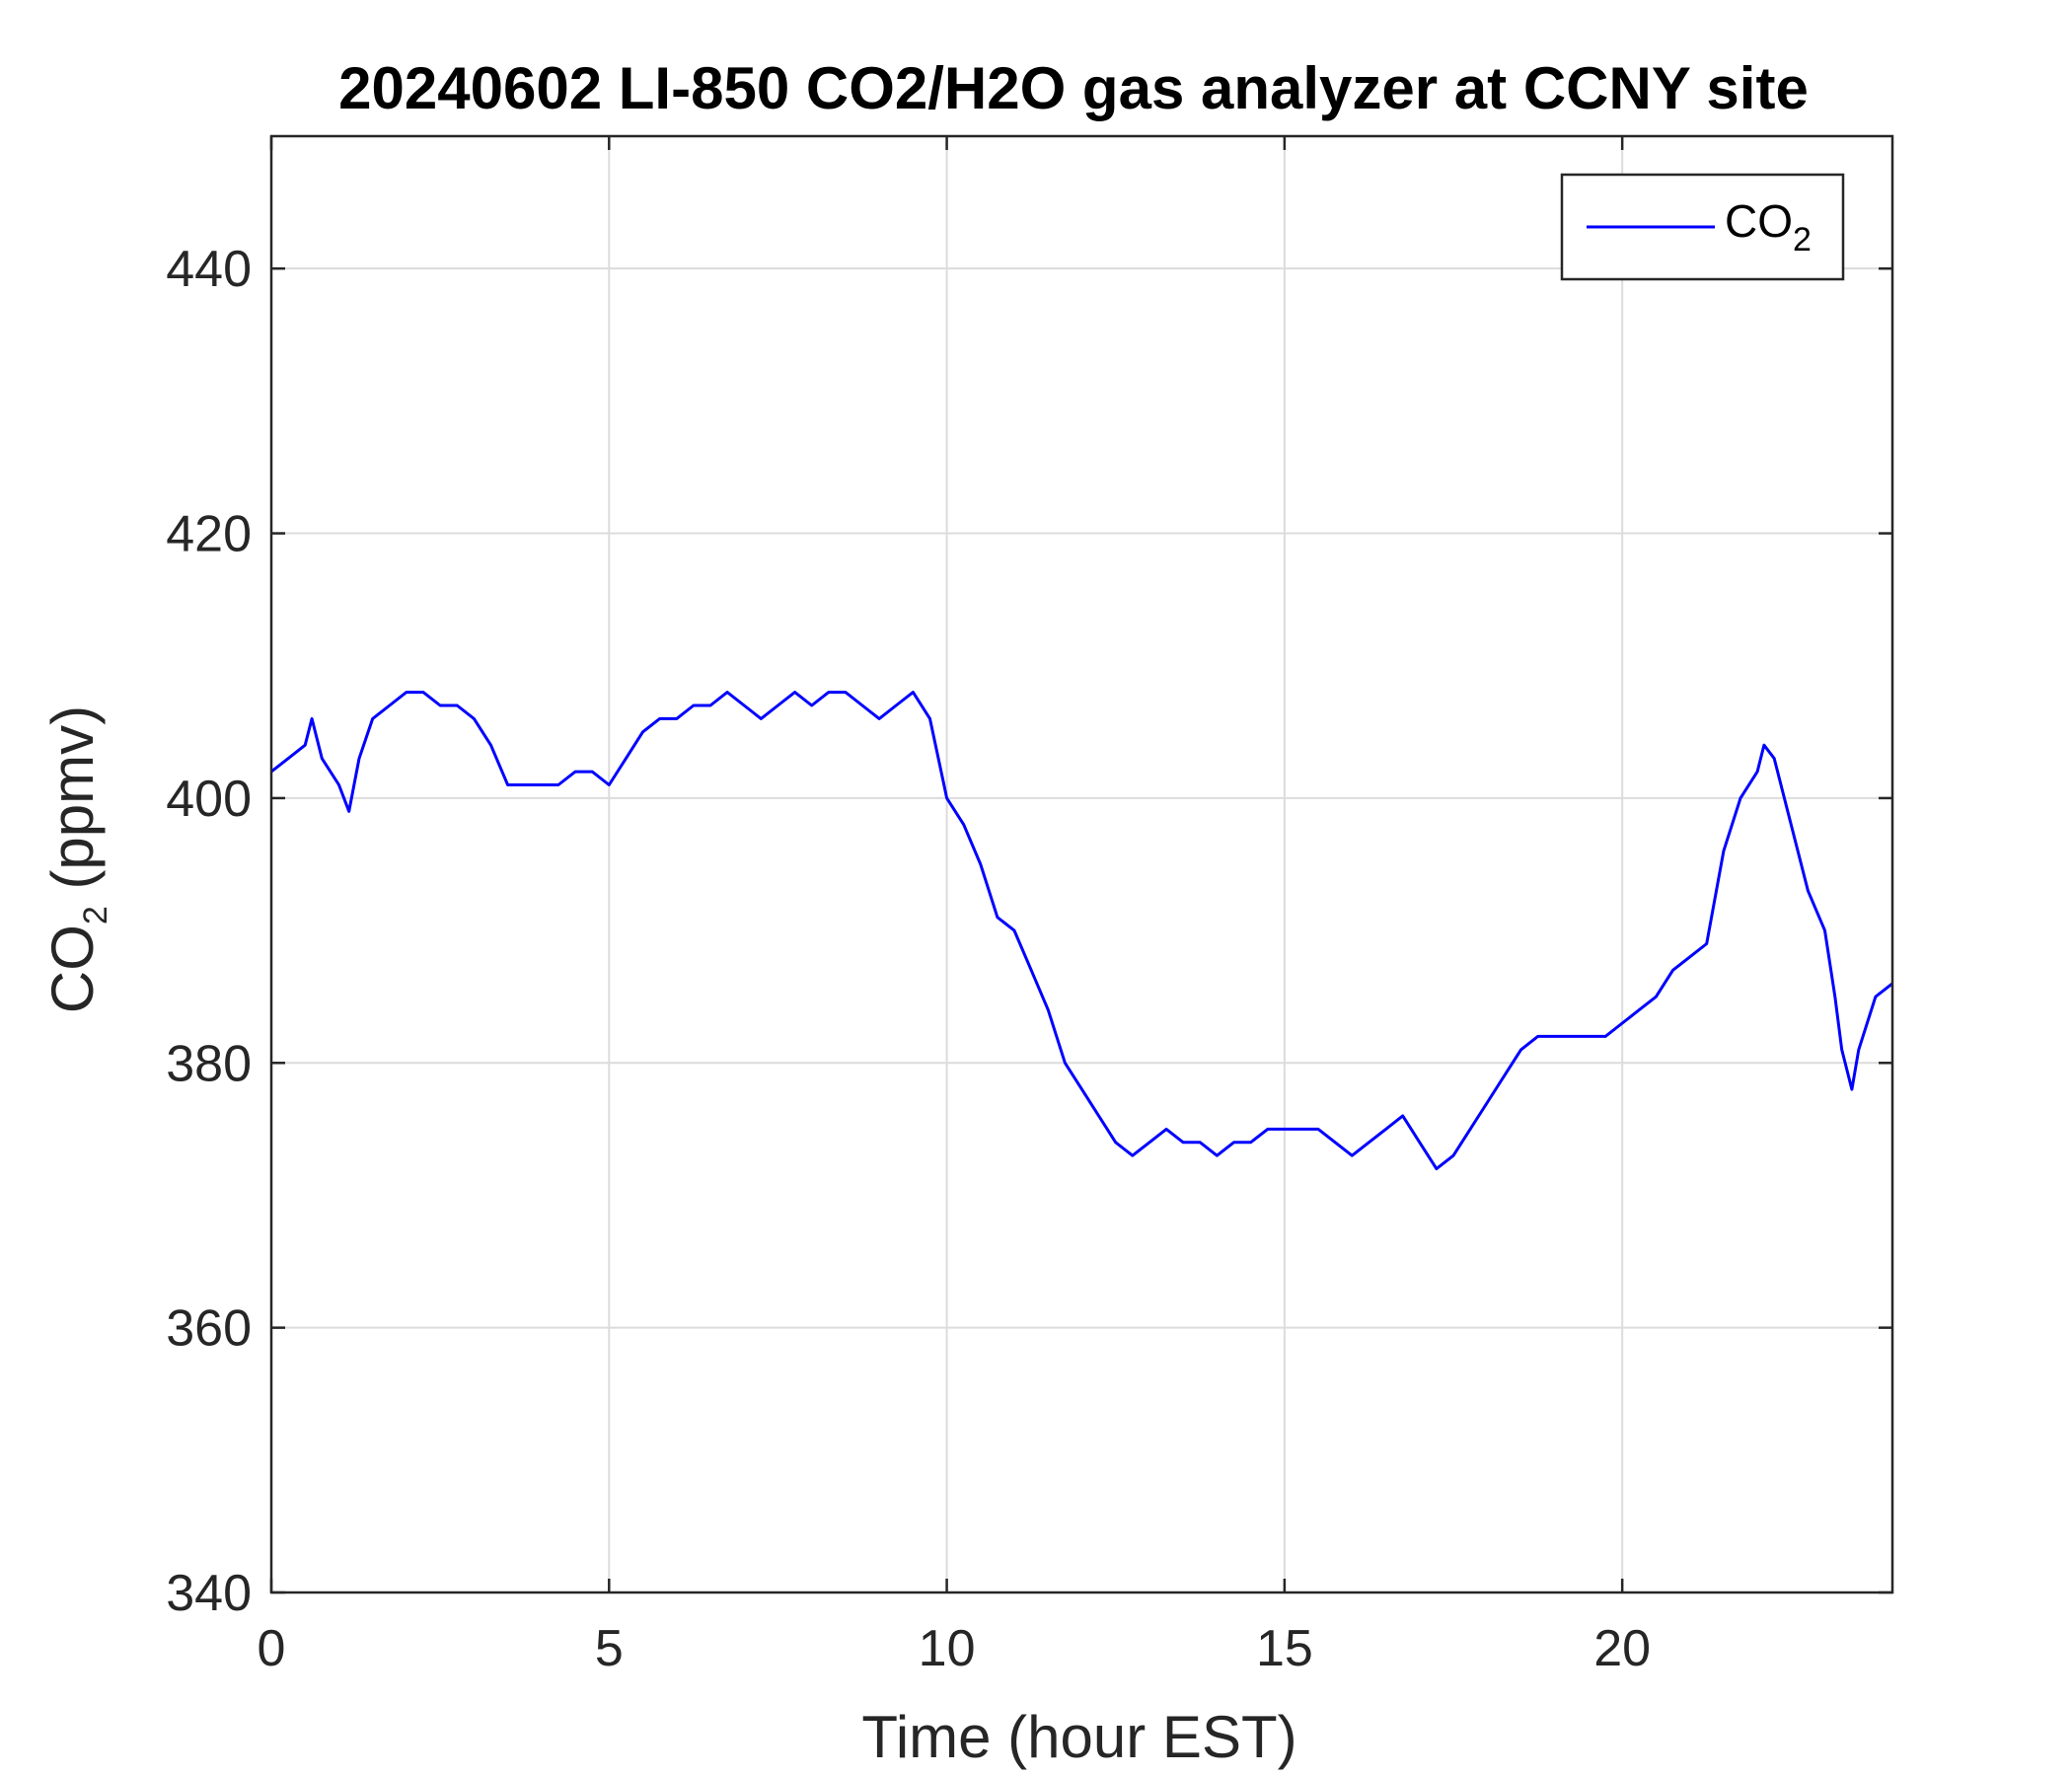 This screenshot has height=1776, width=2072. What do you see at coordinates (209, 1329) in the screenshot?
I see `y-tick-label: 360` at bounding box center [209, 1329].